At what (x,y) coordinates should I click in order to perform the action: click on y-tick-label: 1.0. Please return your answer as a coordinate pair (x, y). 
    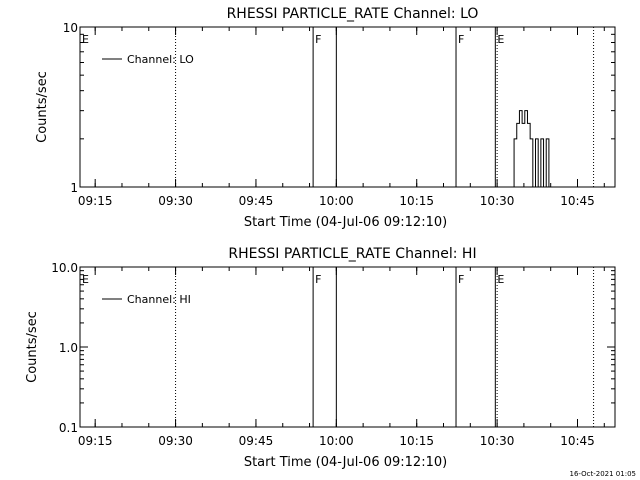
    Looking at the image, I should click on (68, 348).